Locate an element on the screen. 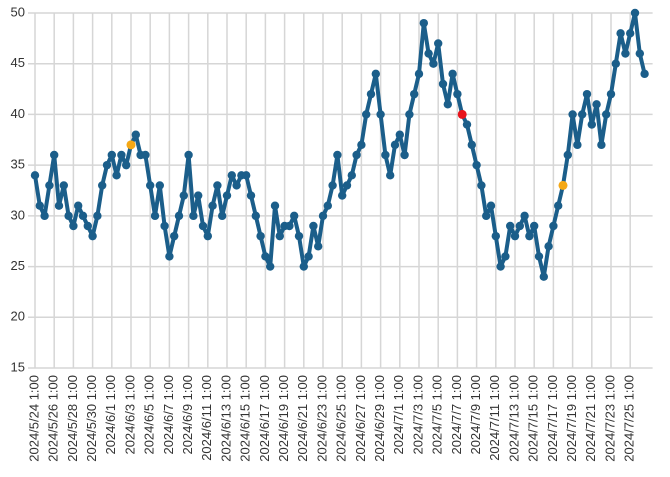 The image size is (670, 477). x-tick-label: 2024/7/15 1:00 is located at coordinates (533, 418).